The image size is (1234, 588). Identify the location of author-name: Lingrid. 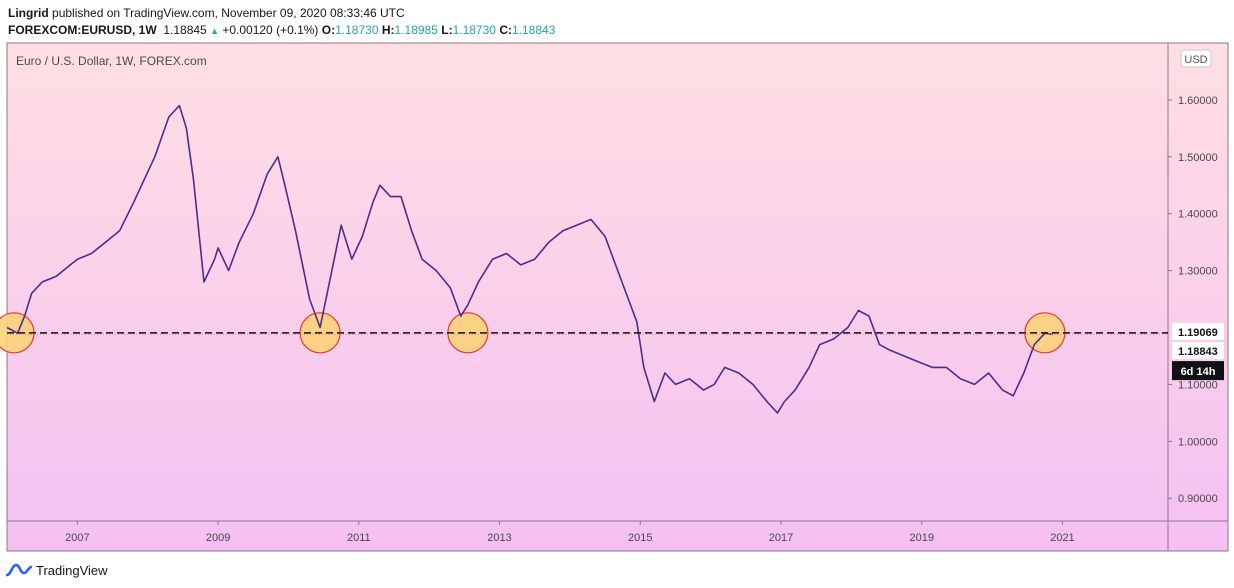
(28, 13).